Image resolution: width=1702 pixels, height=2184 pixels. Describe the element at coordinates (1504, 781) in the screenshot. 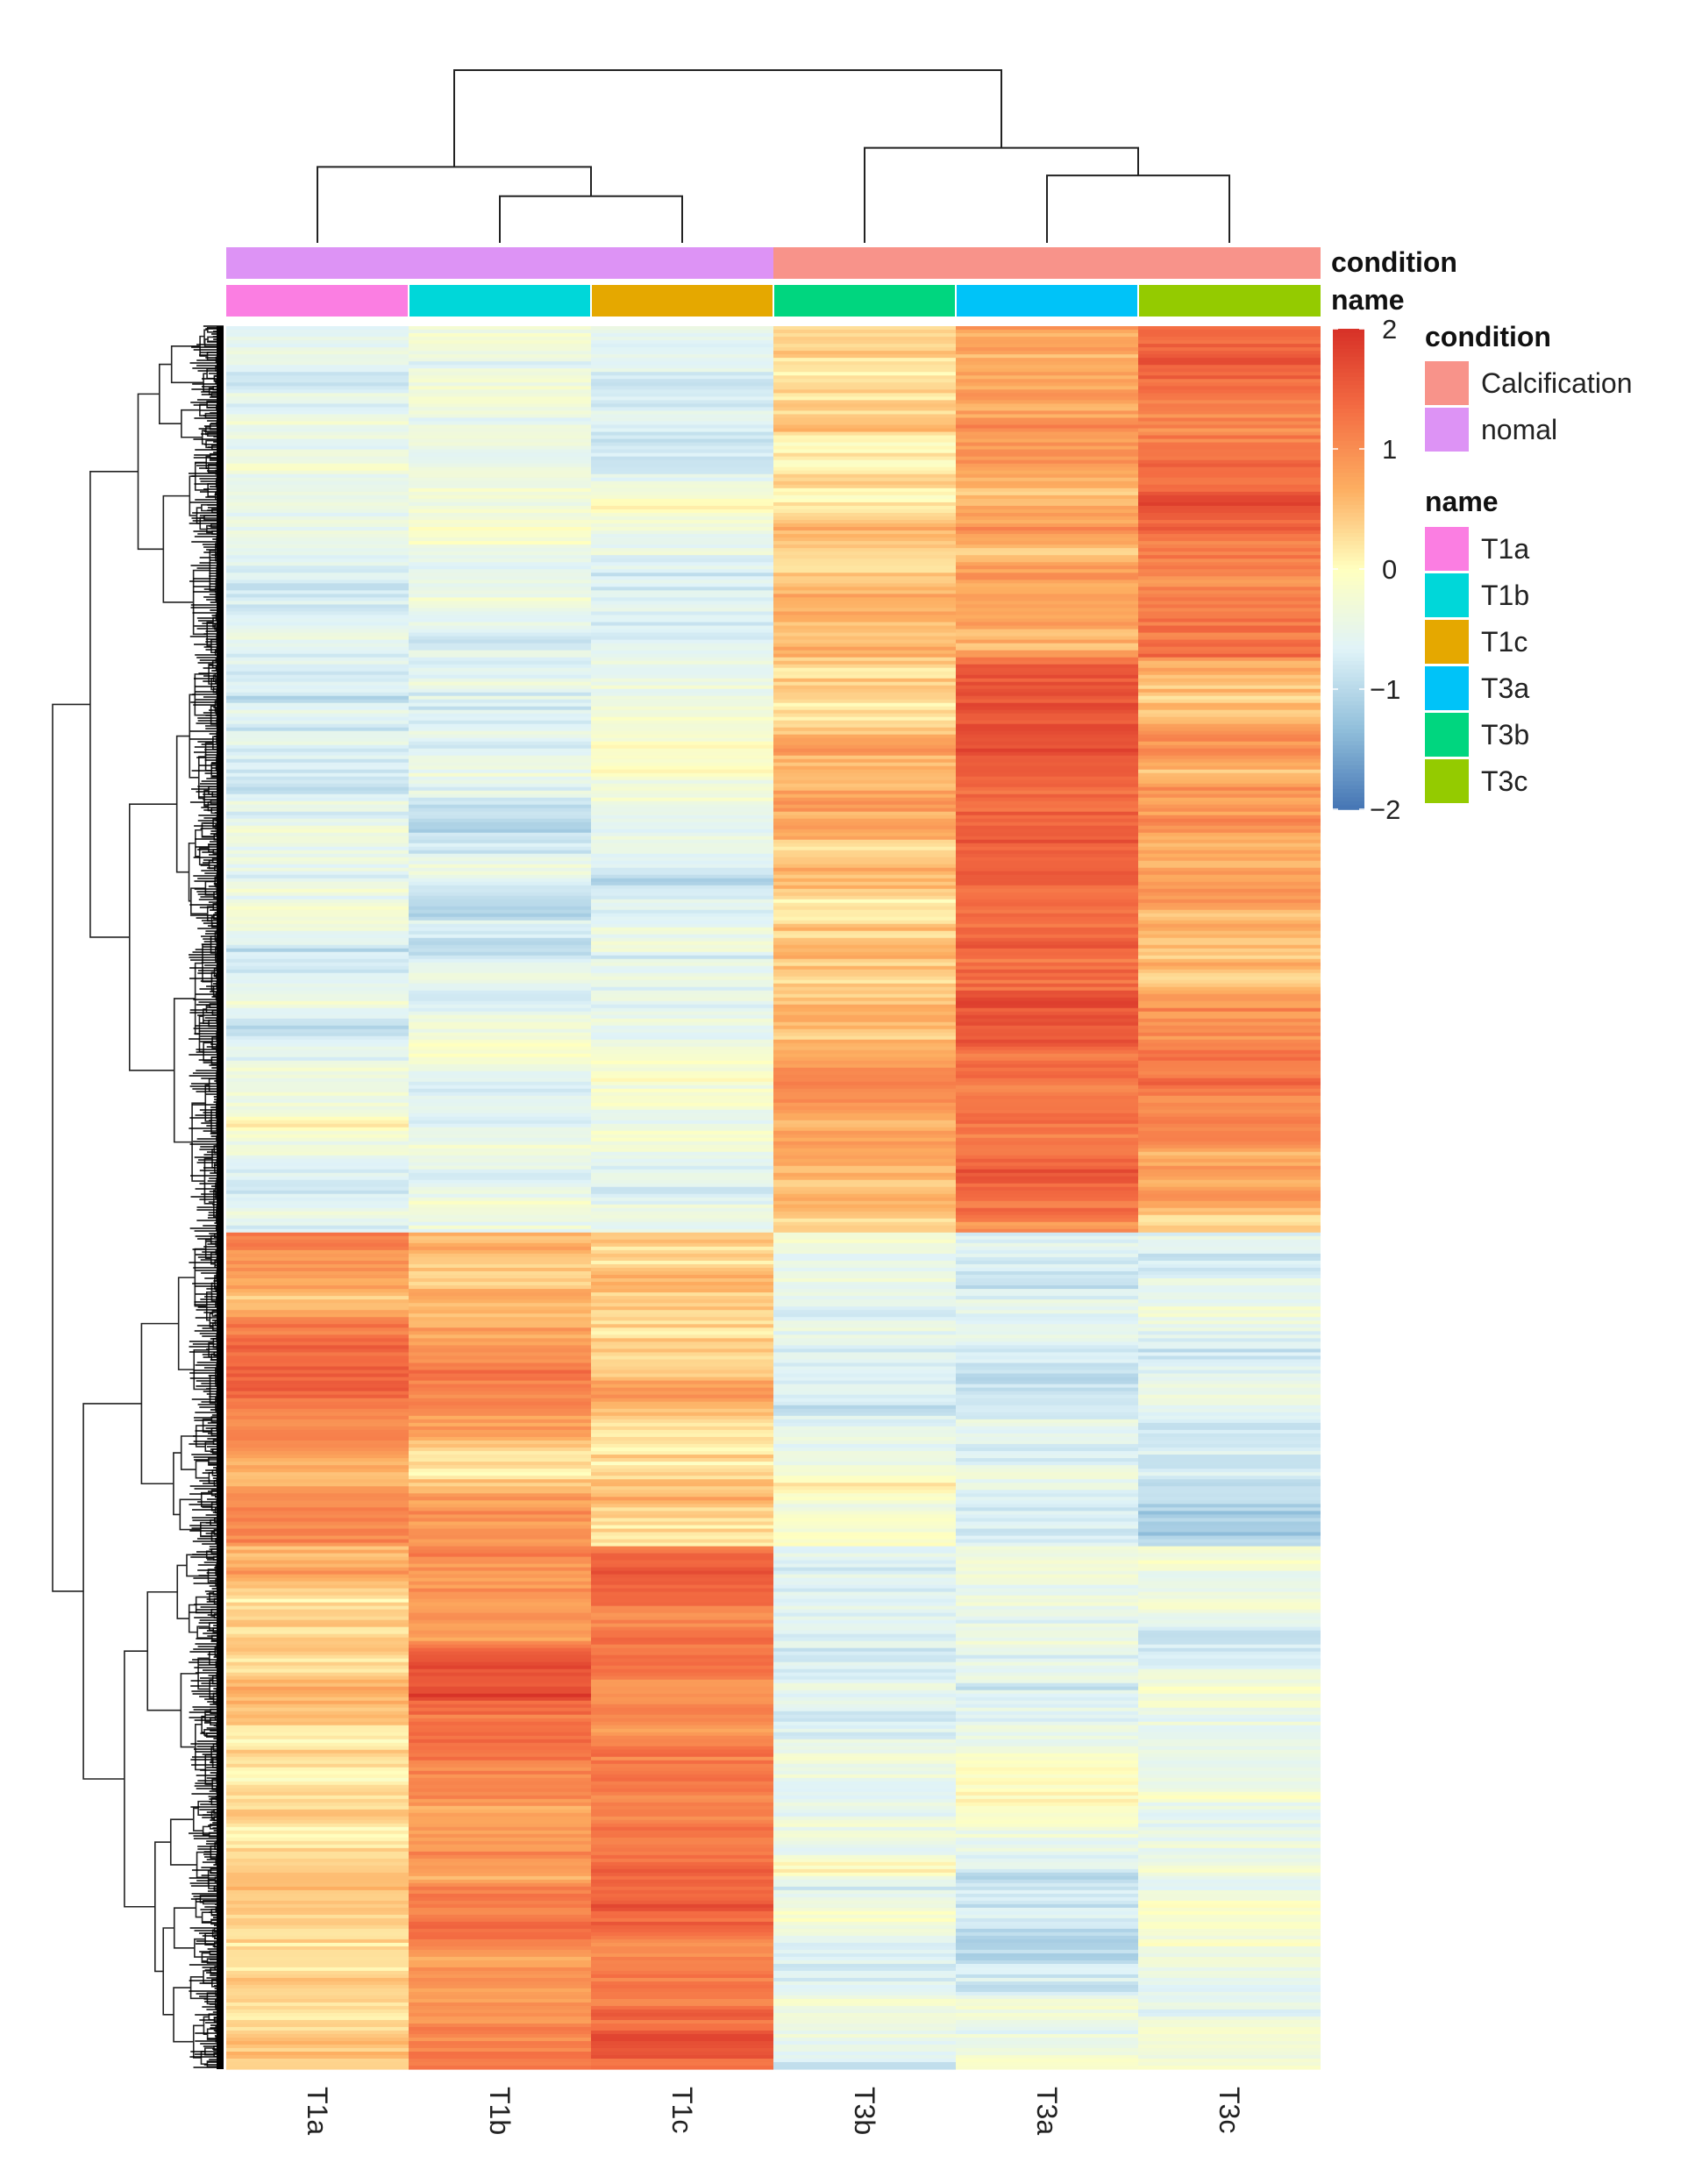

I see `legend-label-t3c: T3c` at that location.